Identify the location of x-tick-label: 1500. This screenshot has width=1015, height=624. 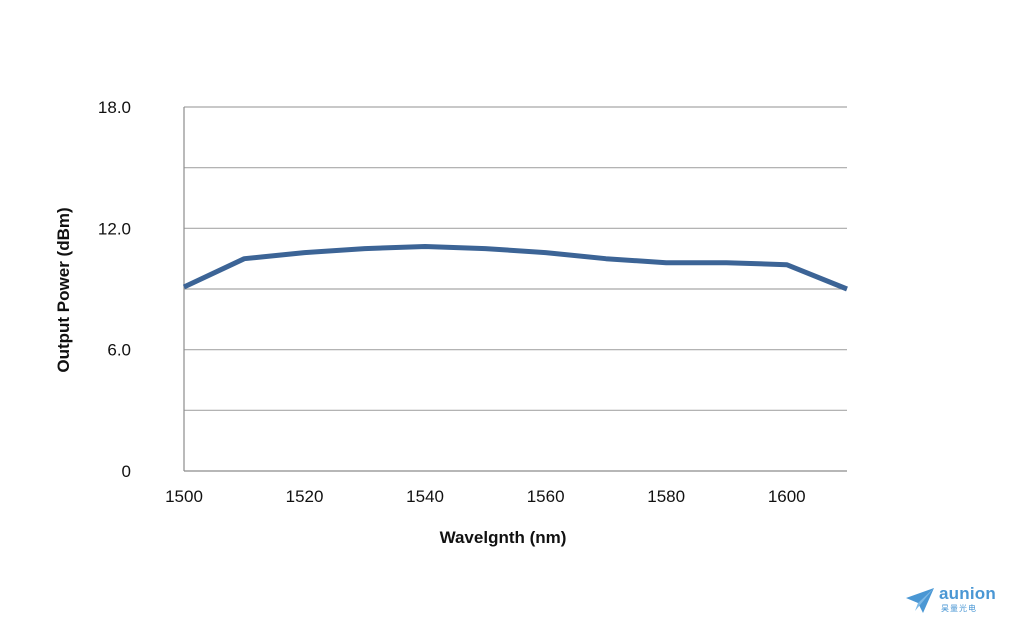
(184, 496).